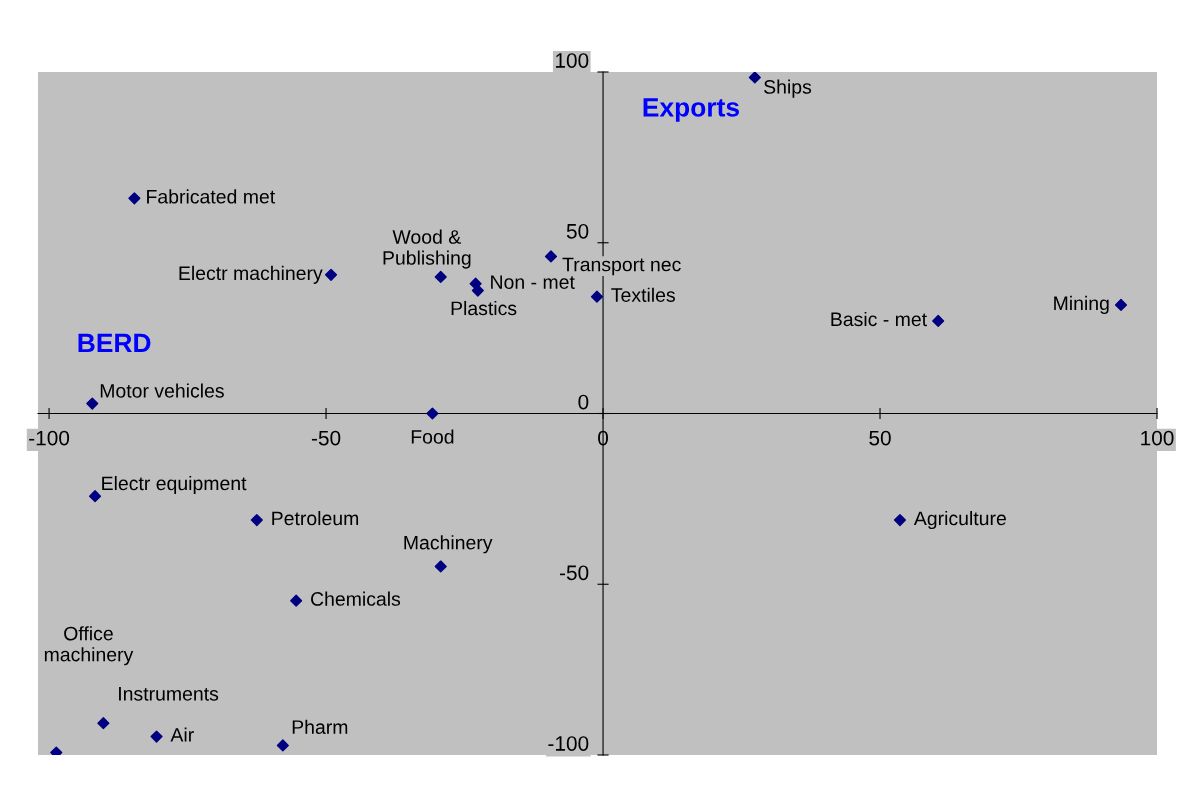 The image size is (1190, 787). Describe the element at coordinates (568, 743) in the screenshot. I see `y-tick-label: -100` at that location.